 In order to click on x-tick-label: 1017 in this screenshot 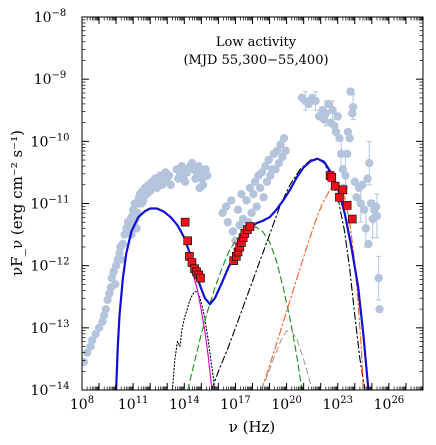, I will do `click(235, 404)`.